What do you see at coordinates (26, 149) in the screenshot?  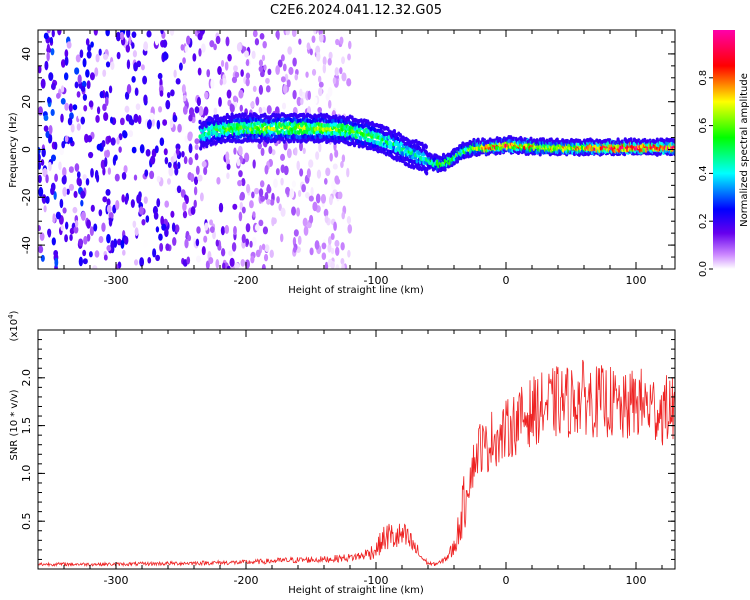 I see `spectrogram-y-tick-label: 0` at bounding box center [26, 149].